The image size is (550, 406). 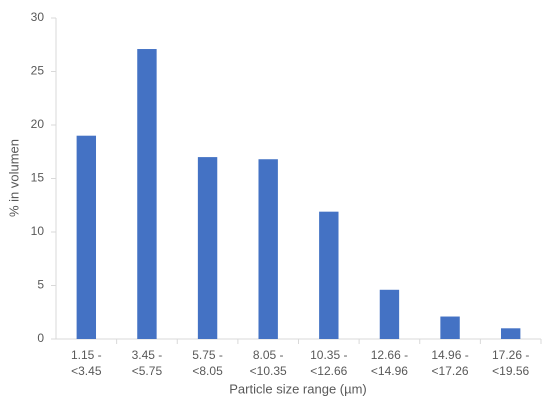 I want to click on x-tick-label: 10.35 -<12.66, so click(x=329, y=363).